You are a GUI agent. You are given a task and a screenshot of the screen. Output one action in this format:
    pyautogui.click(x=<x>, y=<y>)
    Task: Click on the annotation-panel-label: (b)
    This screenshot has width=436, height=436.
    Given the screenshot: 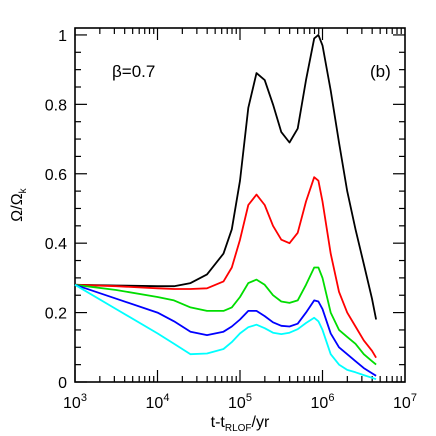 What is the action you would take?
    pyautogui.click(x=380, y=71)
    